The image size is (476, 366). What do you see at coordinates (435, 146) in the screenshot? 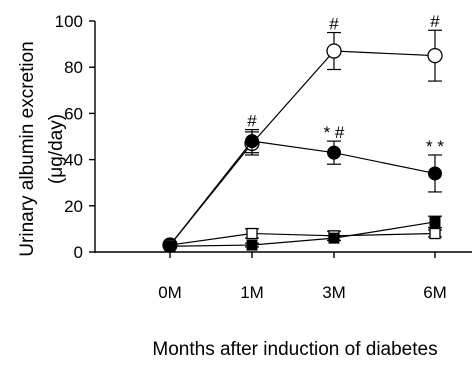
I see `significance-mark: * *` at bounding box center [435, 146].